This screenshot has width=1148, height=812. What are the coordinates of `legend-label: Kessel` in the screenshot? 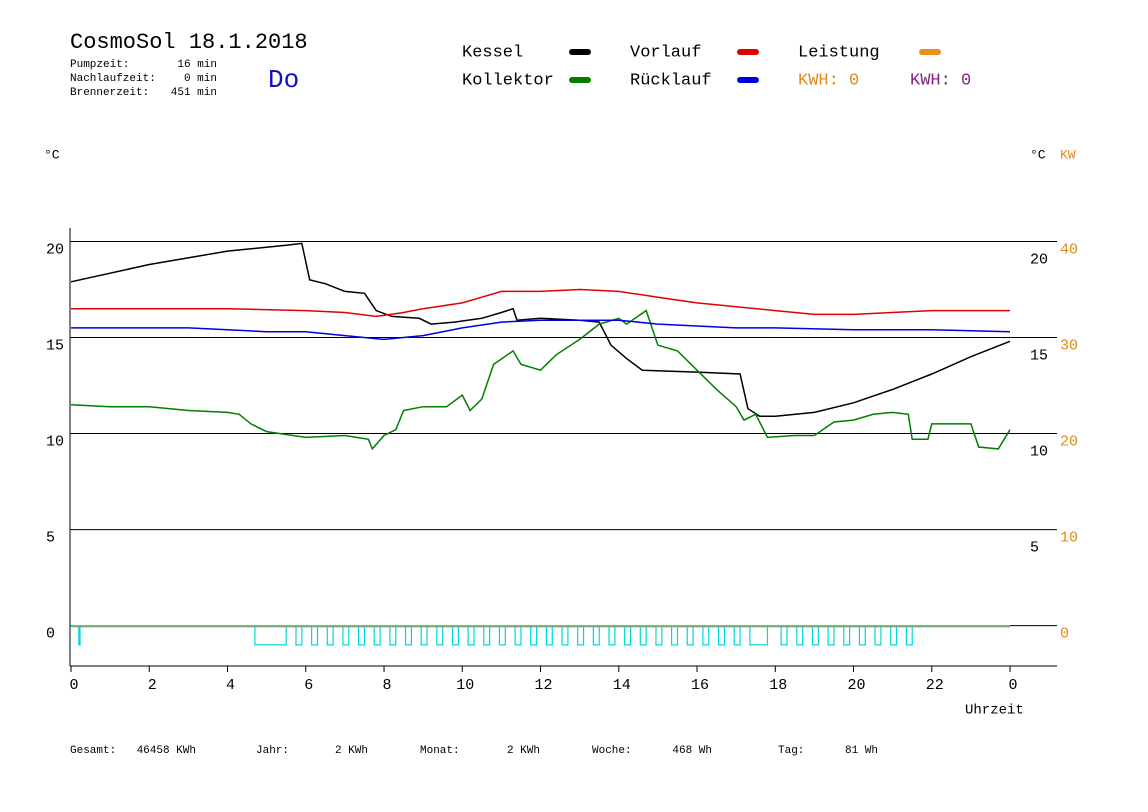 It's located at (492, 52).